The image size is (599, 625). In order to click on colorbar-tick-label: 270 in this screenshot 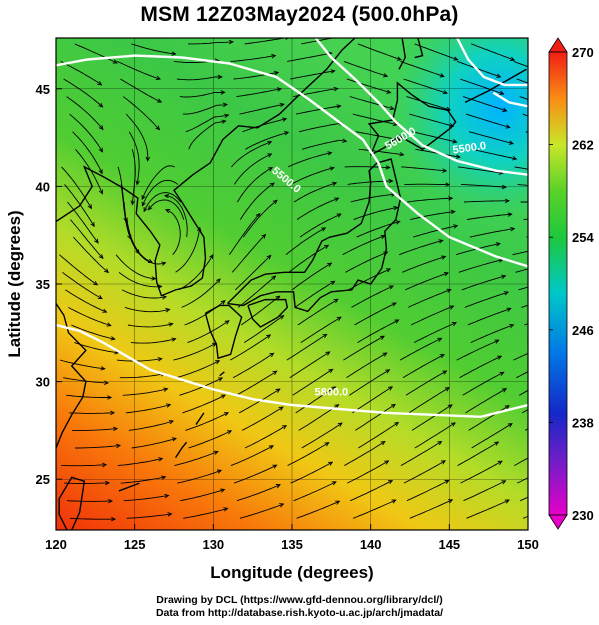, I will do `click(583, 52)`.